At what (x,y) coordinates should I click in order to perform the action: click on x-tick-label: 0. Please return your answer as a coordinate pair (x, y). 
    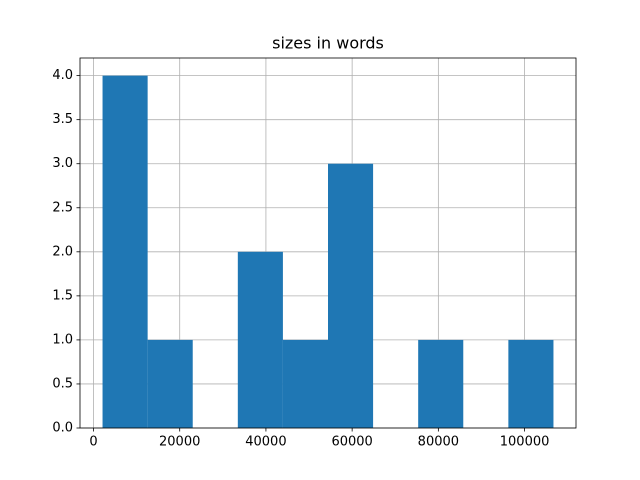
    Looking at the image, I should click on (93, 442).